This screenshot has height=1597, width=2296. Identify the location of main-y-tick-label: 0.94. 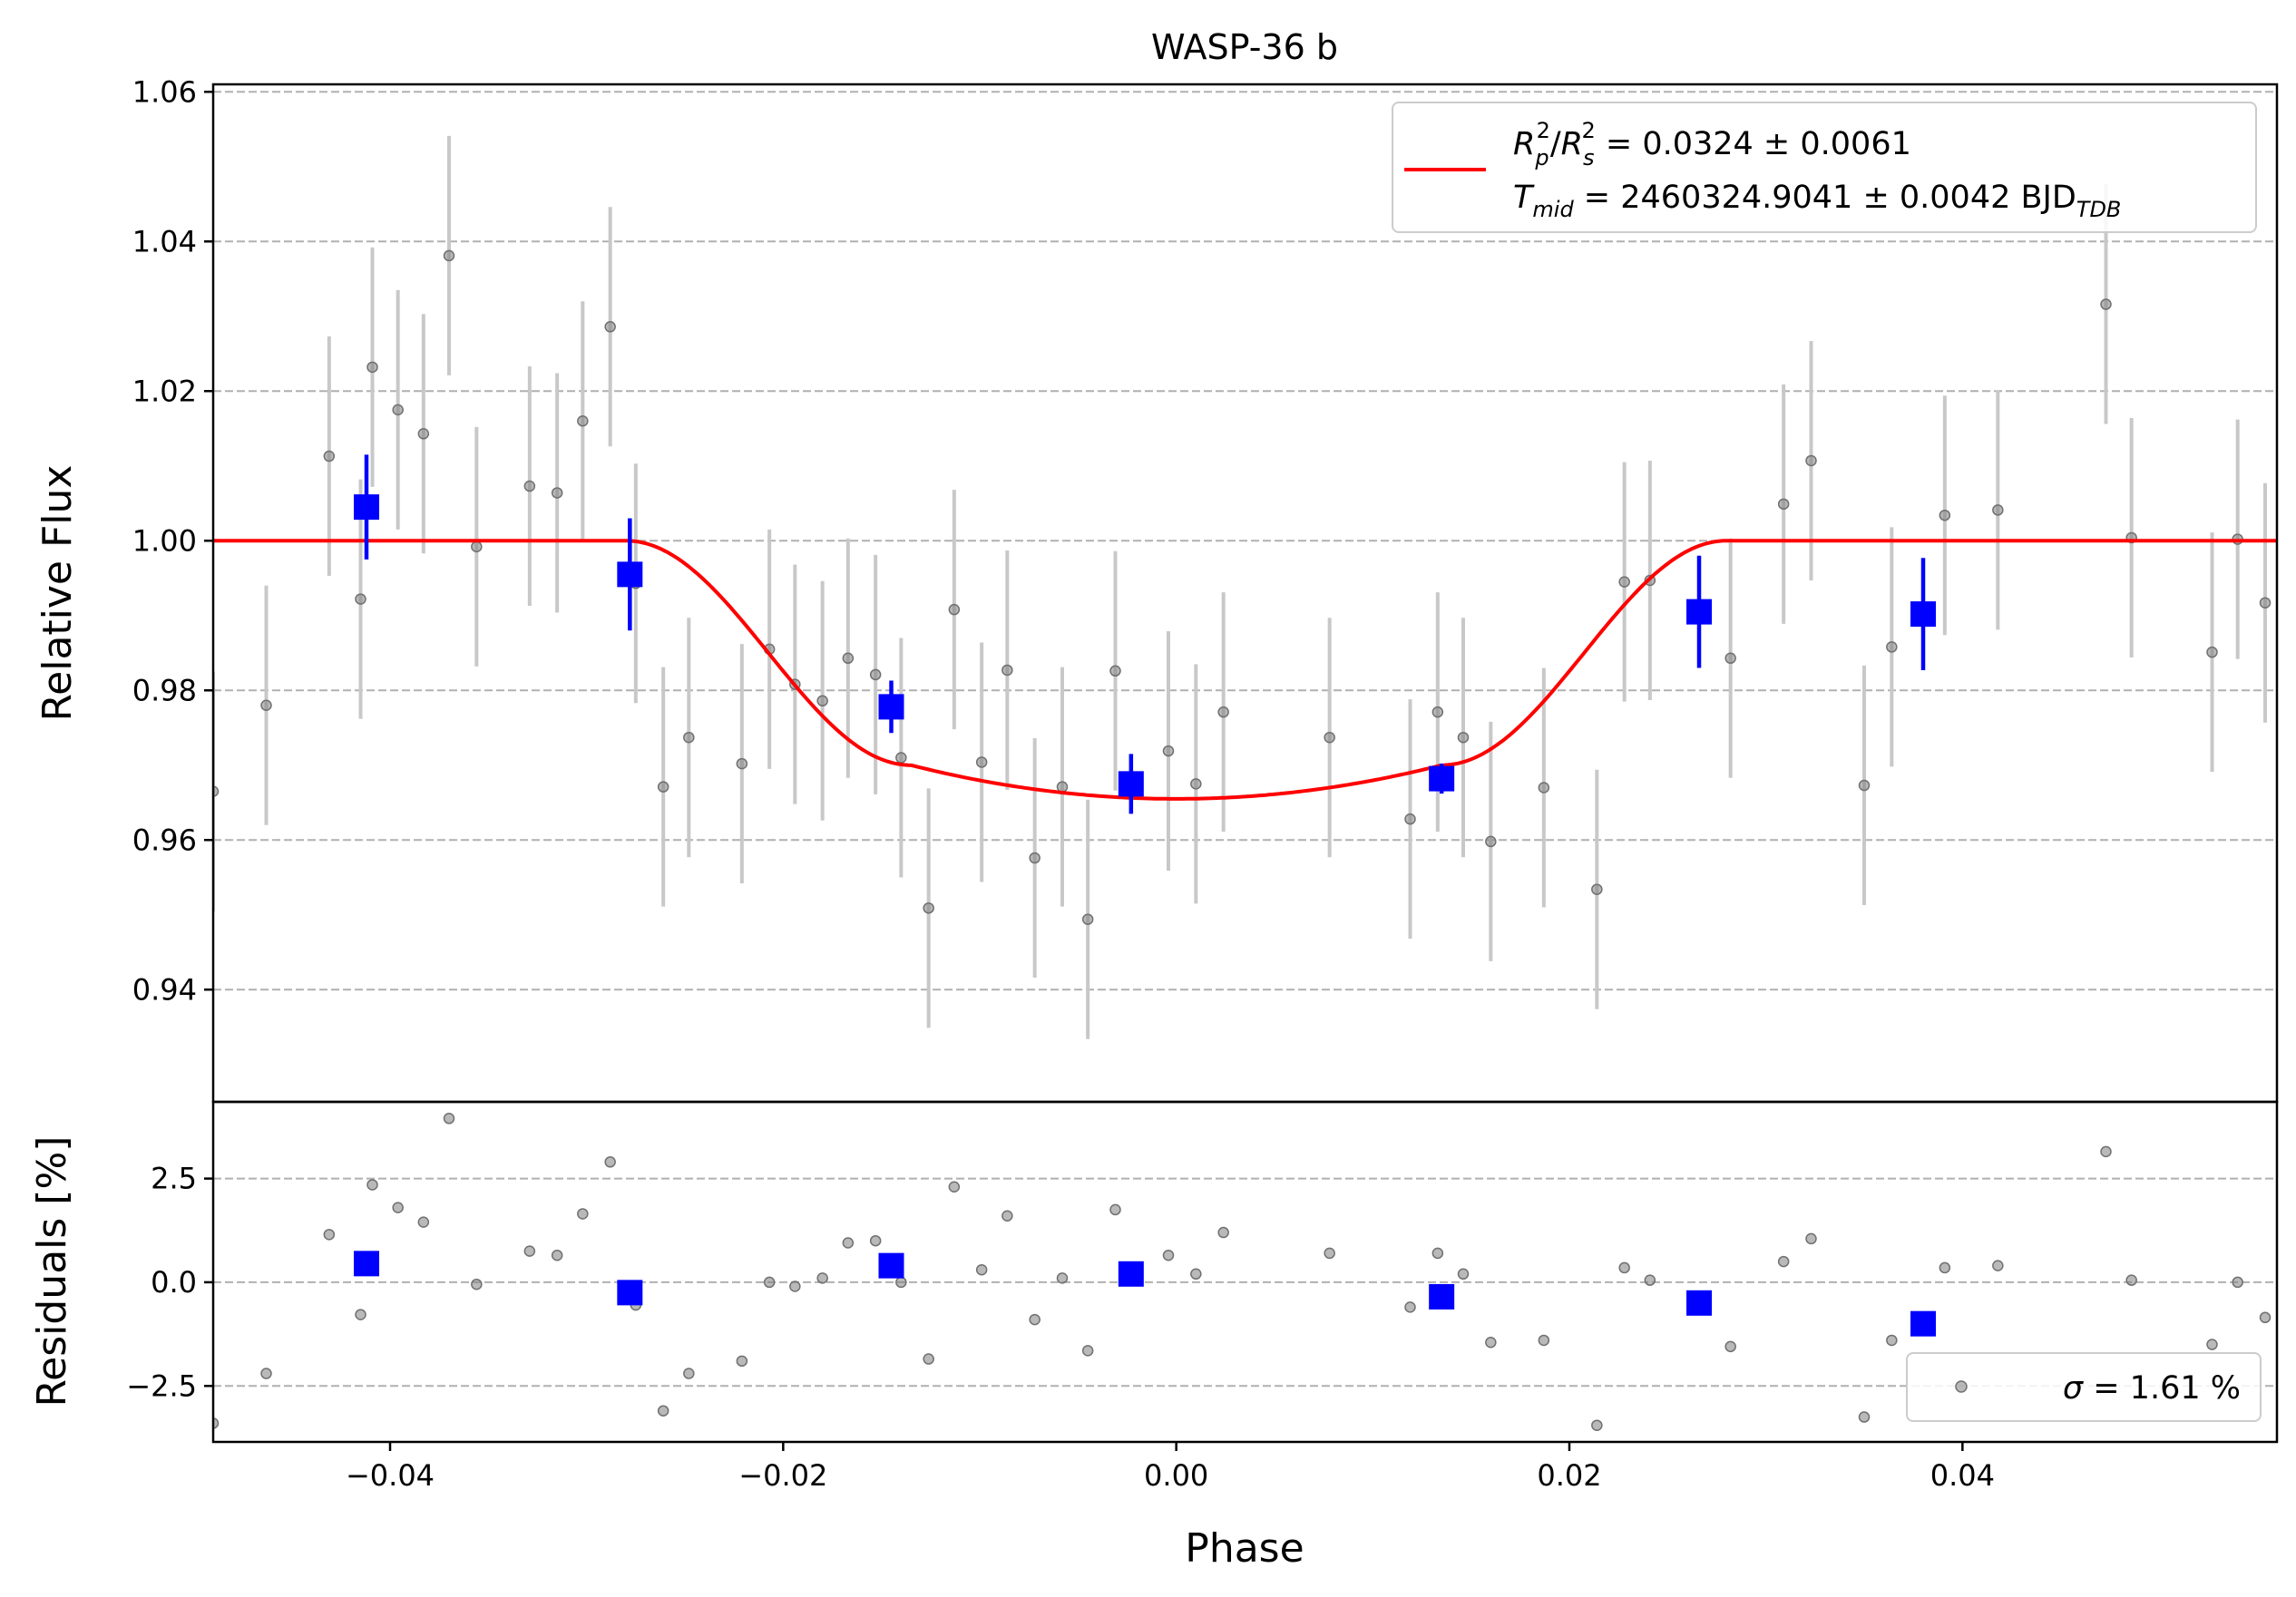
(164, 989).